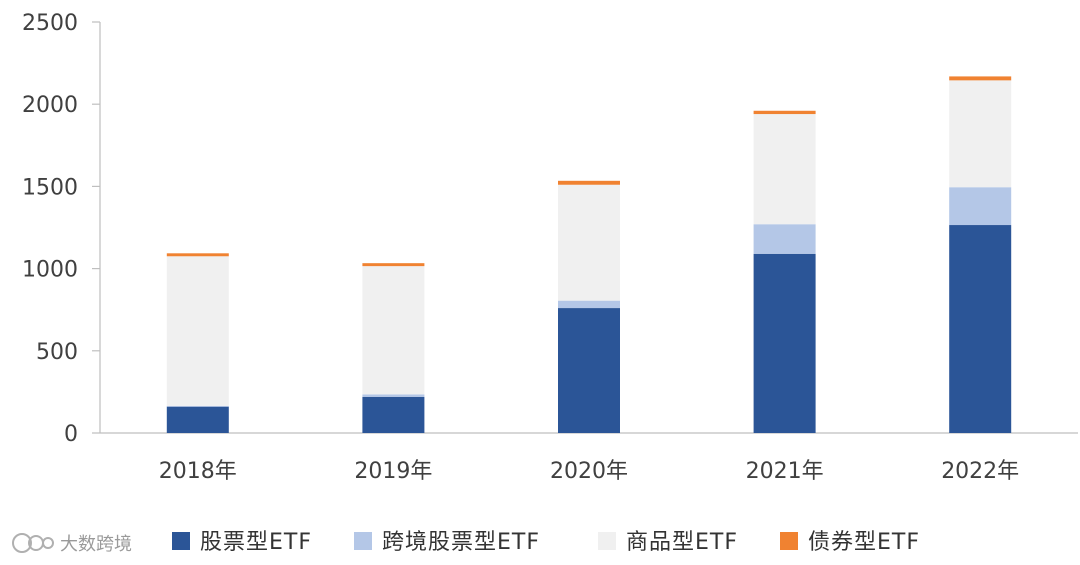 The height and width of the screenshot is (565, 1080). I want to click on y-tick-label: 1000, so click(50, 270).